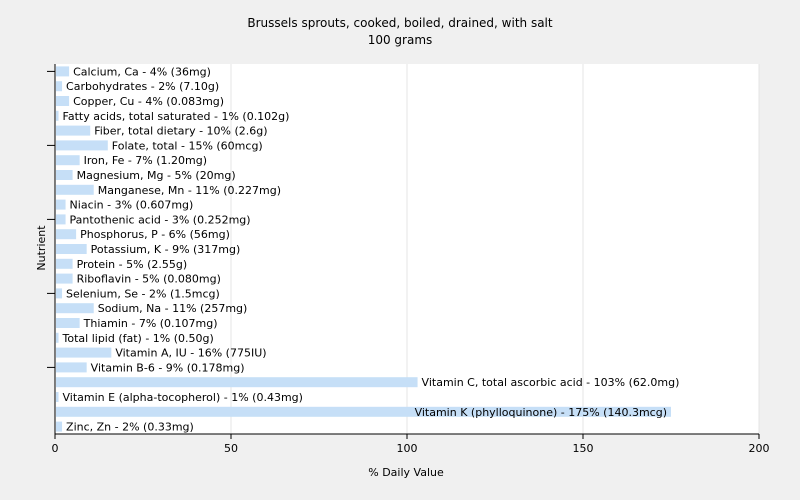 Image resolution: width=800 pixels, height=500 pixels. I want to click on x-tick-label: 150, so click(583, 448).